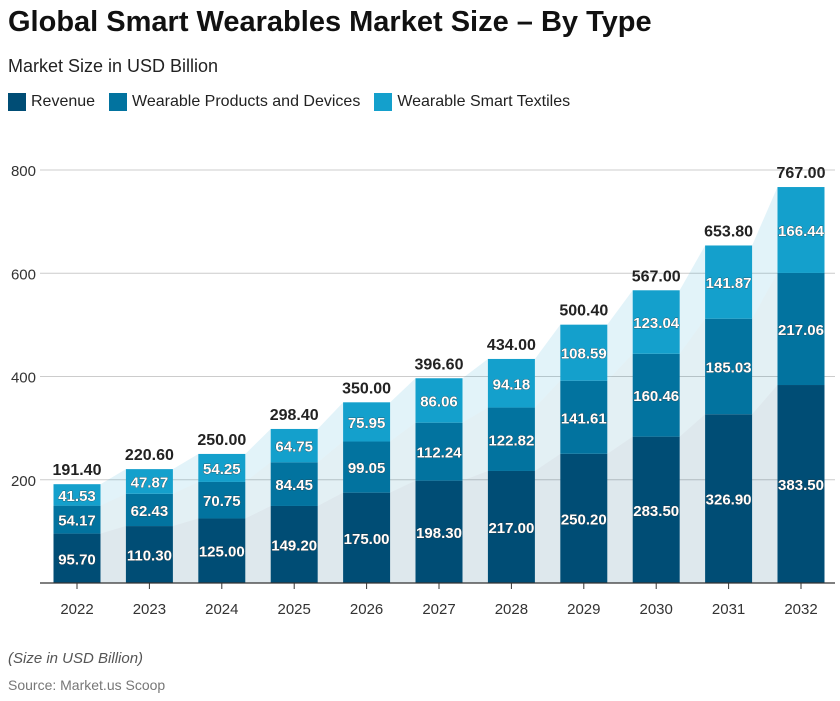 The image size is (840, 701). I want to click on x-tick-label: 2029, so click(583, 609).